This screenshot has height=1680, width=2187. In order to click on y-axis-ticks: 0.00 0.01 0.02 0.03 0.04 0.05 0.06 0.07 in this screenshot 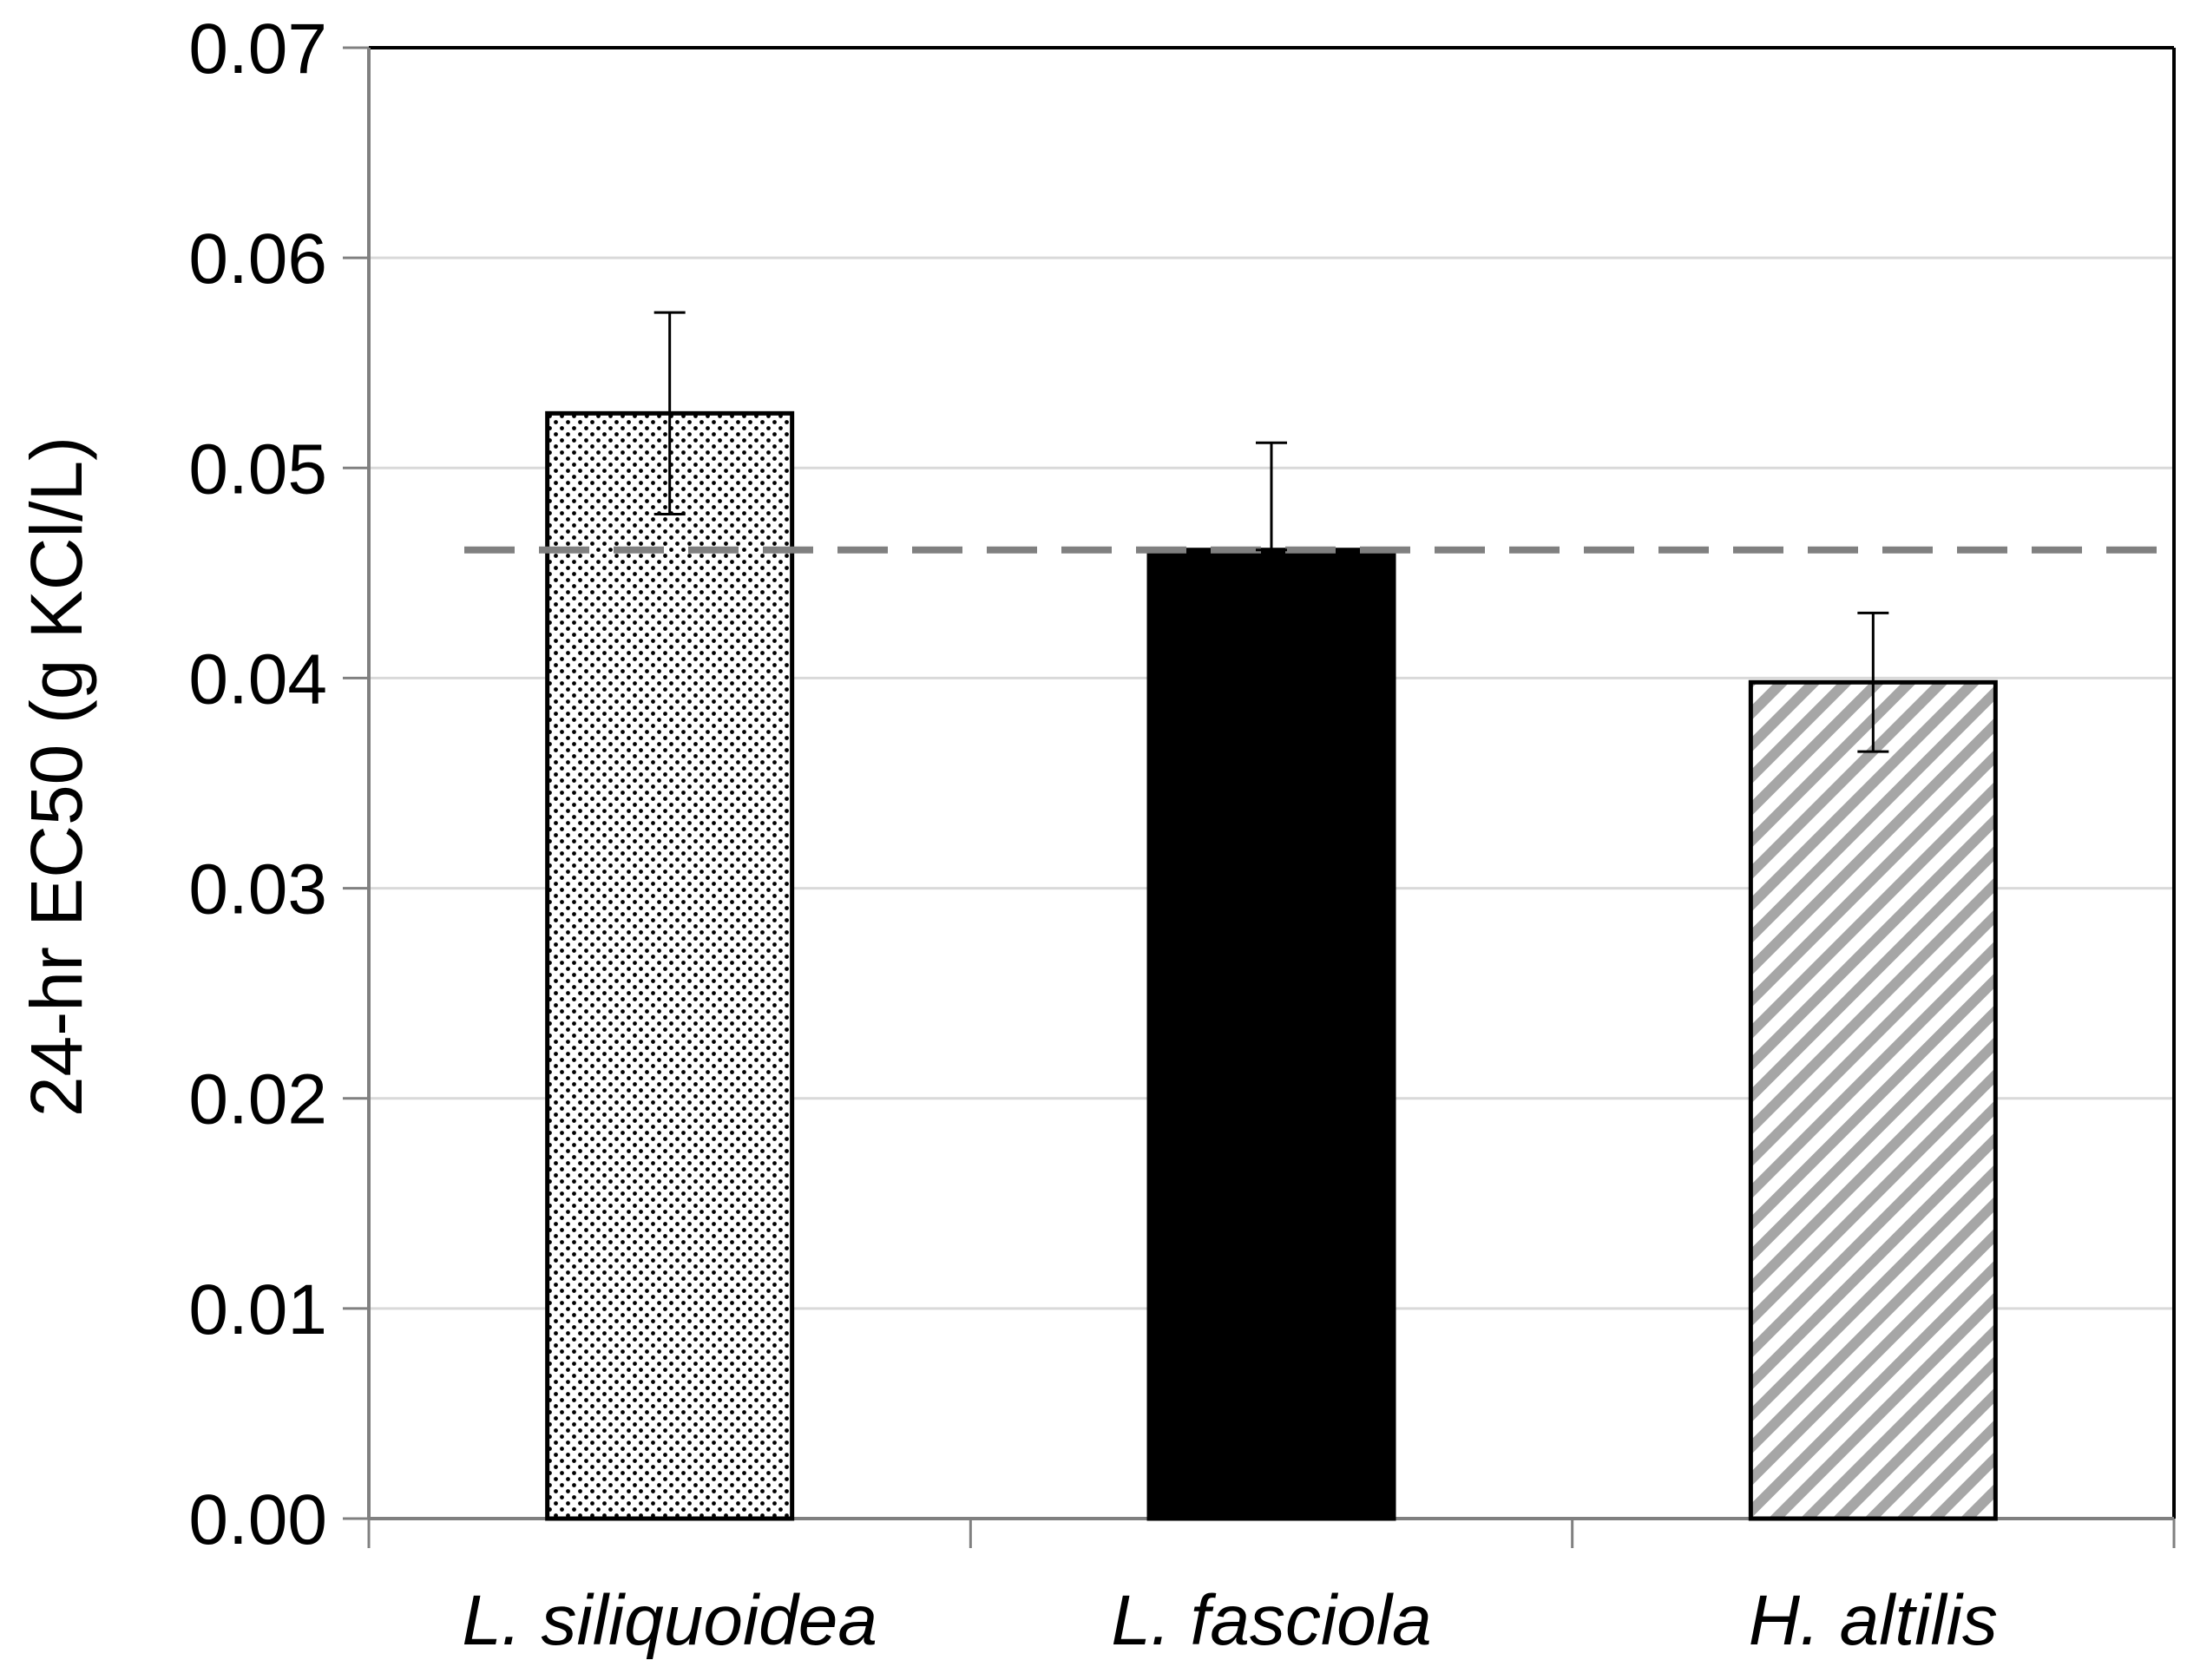, I will do `click(278, 784)`.